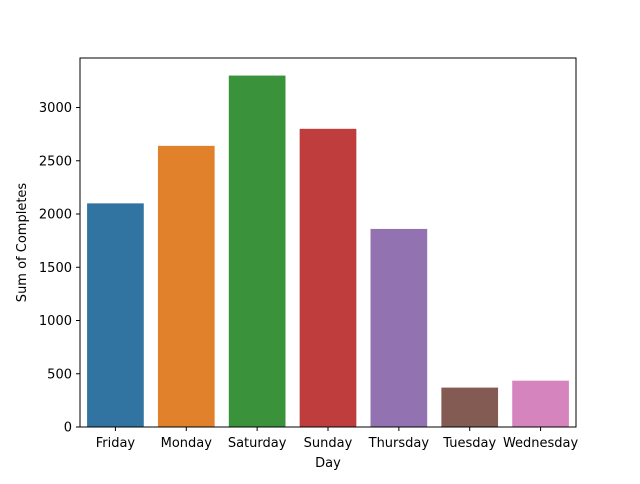 The width and height of the screenshot is (640, 484). What do you see at coordinates (541, 443) in the screenshot?
I see `x-tick-label: Wednesday` at bounding box center [541, 443].